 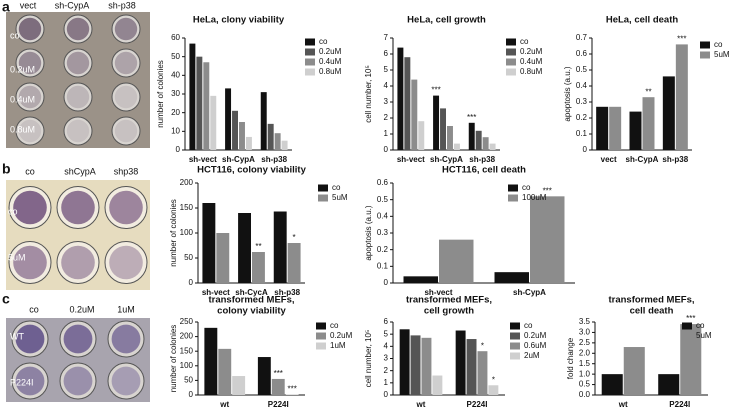 What do you see at coordinates (15, 35) in the screenshot?
I see `plate-row-label: co` at bounding box center [15, 35].